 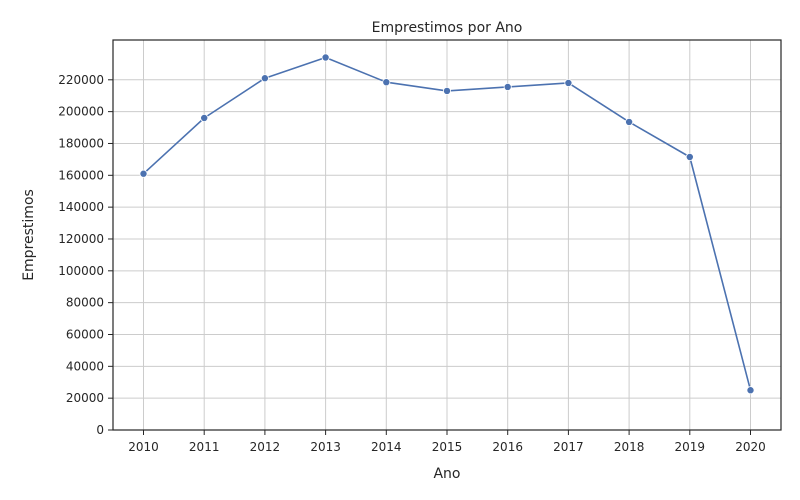 I want to click on x-tick-label: 2018, so click(x=629, y=447).